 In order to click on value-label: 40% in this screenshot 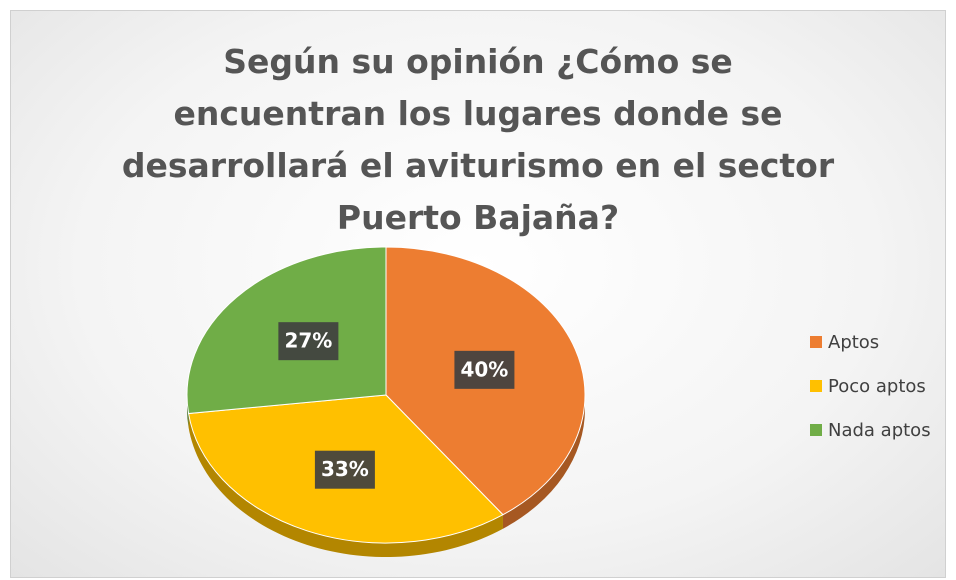, I will do `click(484, 369)`.